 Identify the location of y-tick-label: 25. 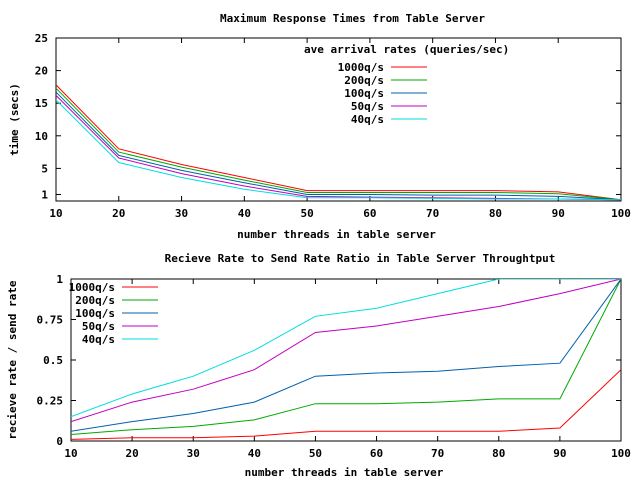
(41, 38).